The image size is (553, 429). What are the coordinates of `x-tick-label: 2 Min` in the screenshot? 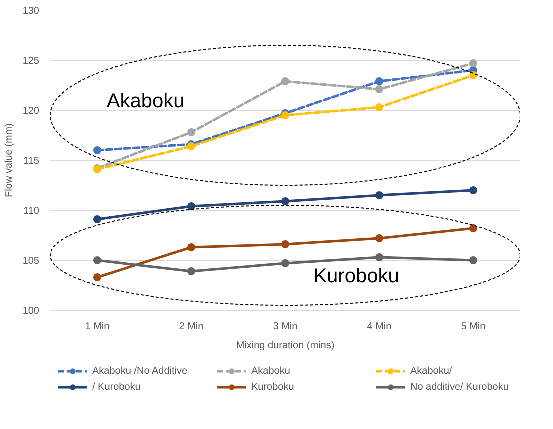 It's located at (191, 327).